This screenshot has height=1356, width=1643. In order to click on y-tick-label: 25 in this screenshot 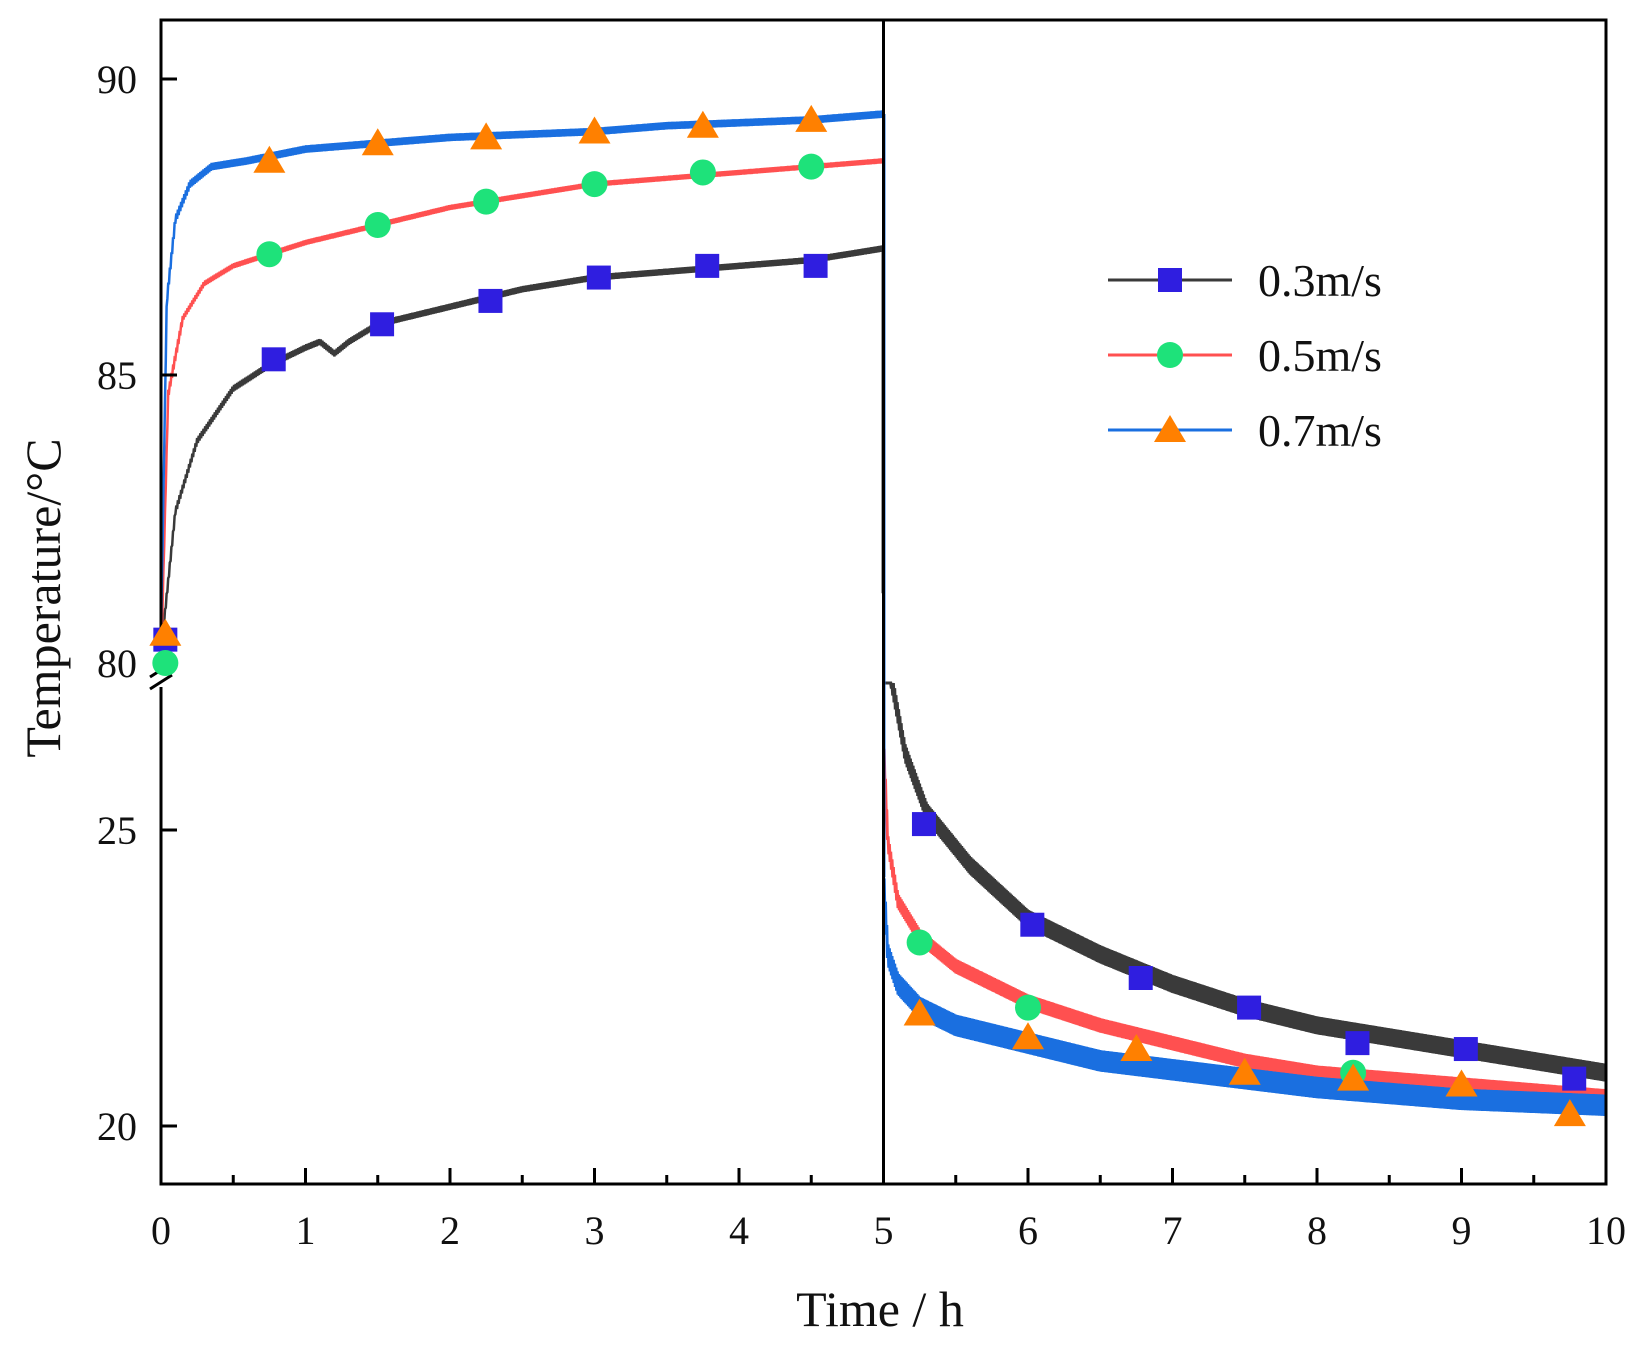, I will do `click(117, 830)`.